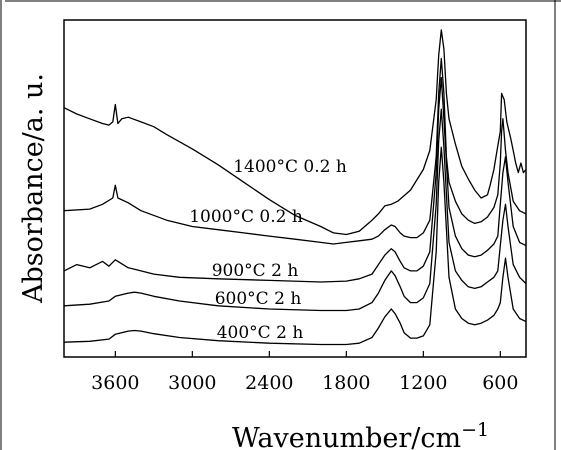  Describe the element at coordinates (33, 188) in the screenshot. I see `y-axis-title: Absorbance/a. u.` at that location.